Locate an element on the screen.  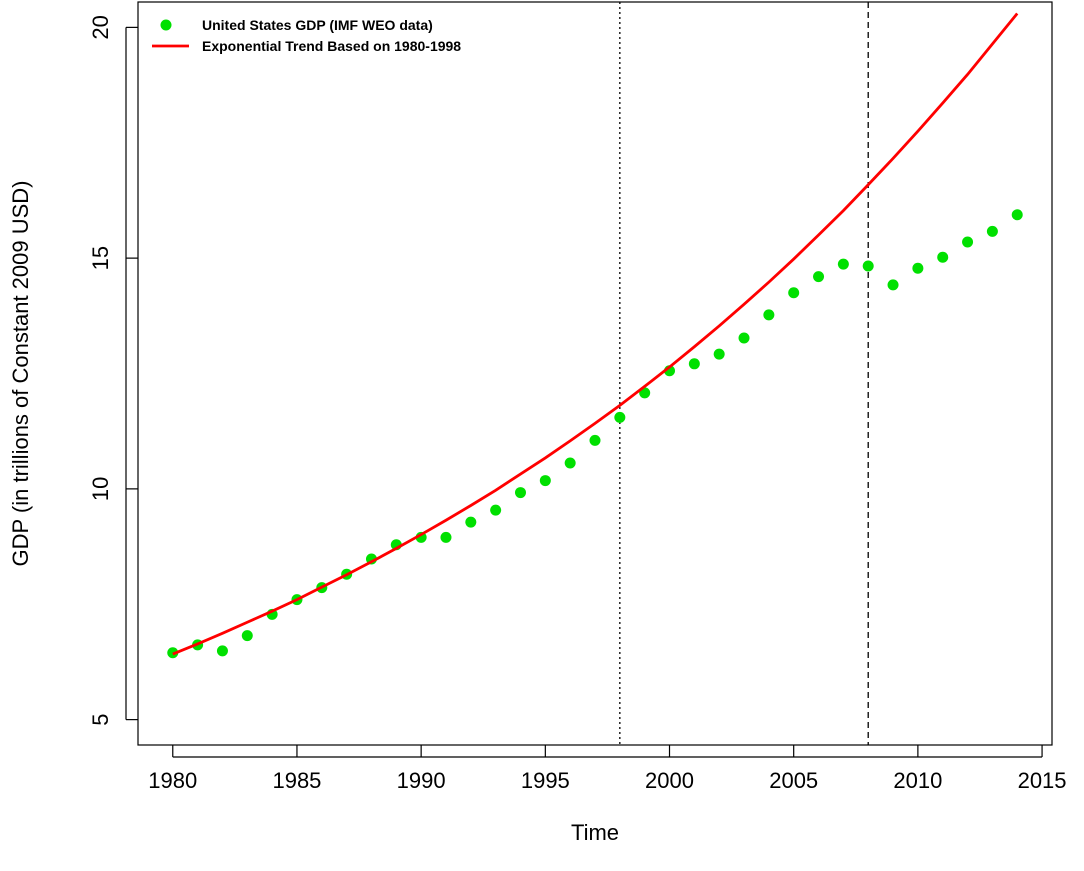
x-tick-label: 2005 is located at coordinates (793, 780).